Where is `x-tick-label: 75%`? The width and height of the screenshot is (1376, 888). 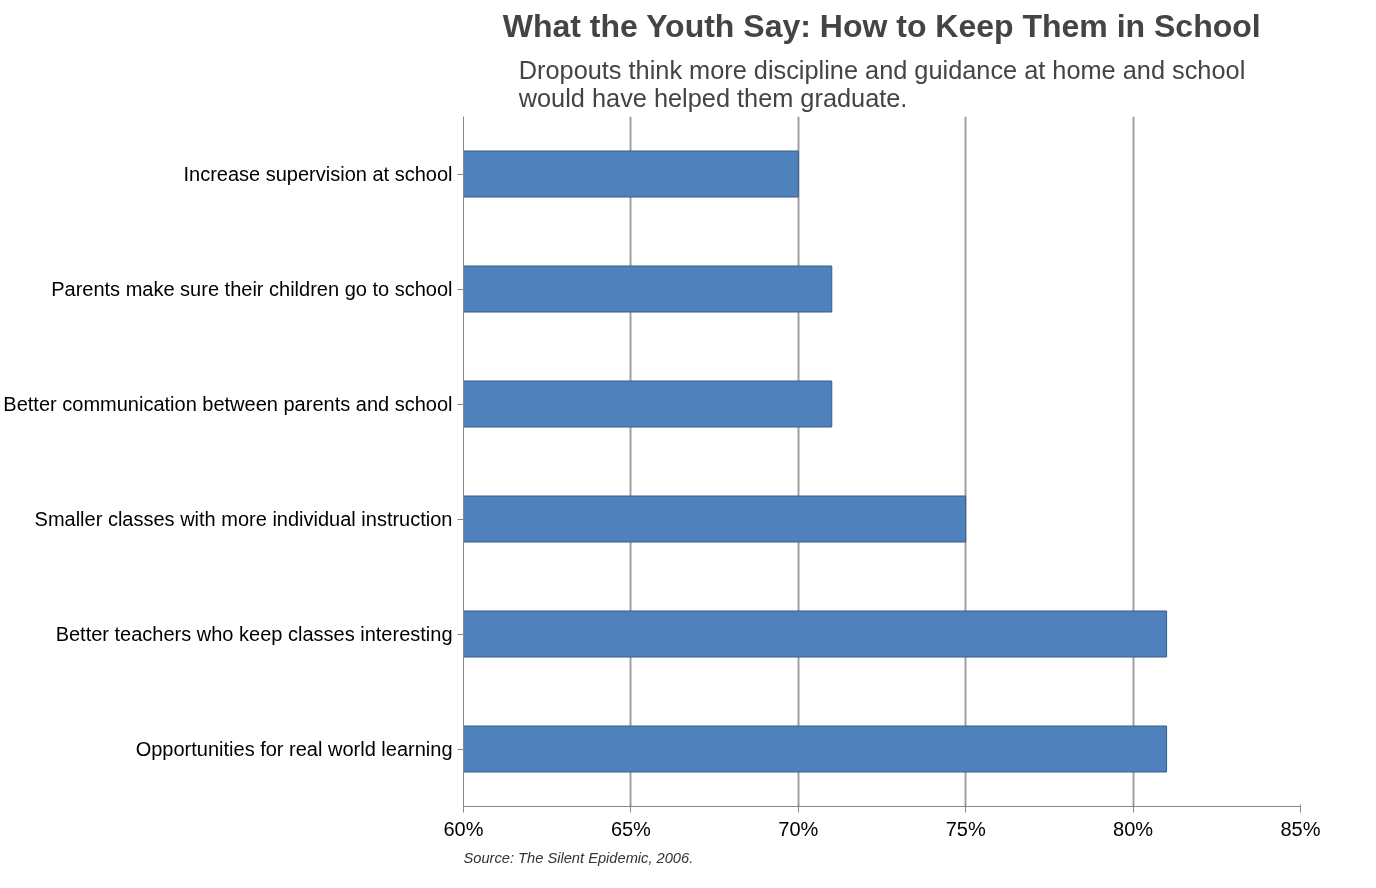
x-tick-label: 75% is located at coordinates (965, 828).